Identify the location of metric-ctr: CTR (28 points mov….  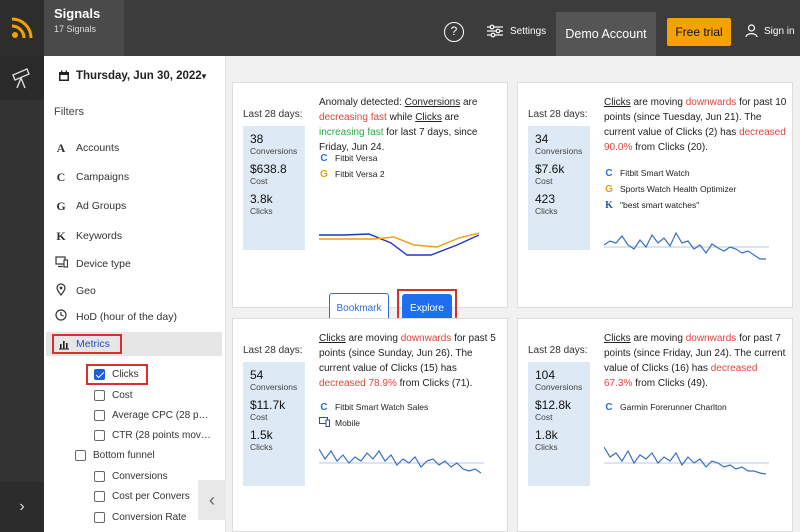
(152, 435).